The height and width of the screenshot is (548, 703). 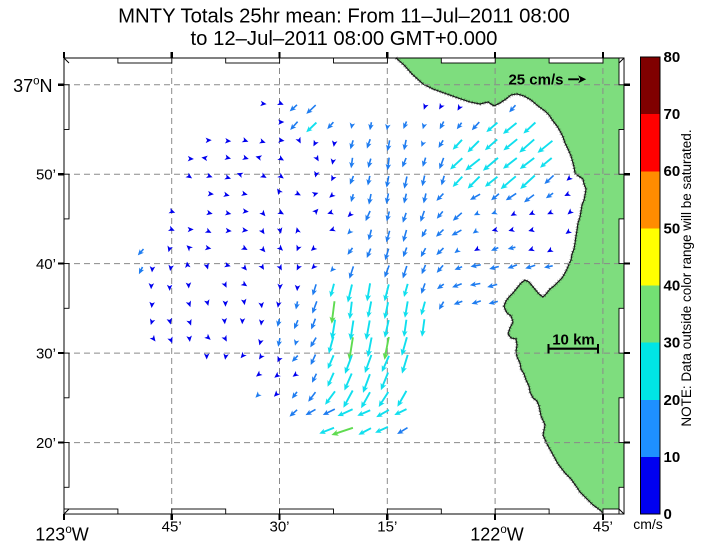 What do you see at coordinates (46, 443) in the screenshot?
I see `svg-text: 20’` at bounding box center [46, 443].